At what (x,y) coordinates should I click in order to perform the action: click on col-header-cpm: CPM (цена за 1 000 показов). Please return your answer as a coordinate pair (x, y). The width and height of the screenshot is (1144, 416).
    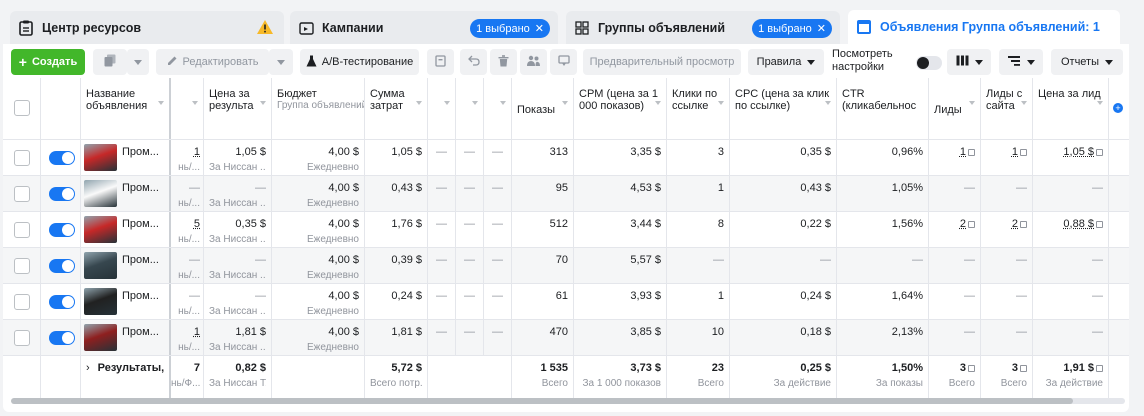
    Looking at the image, I should click on (620, 108).